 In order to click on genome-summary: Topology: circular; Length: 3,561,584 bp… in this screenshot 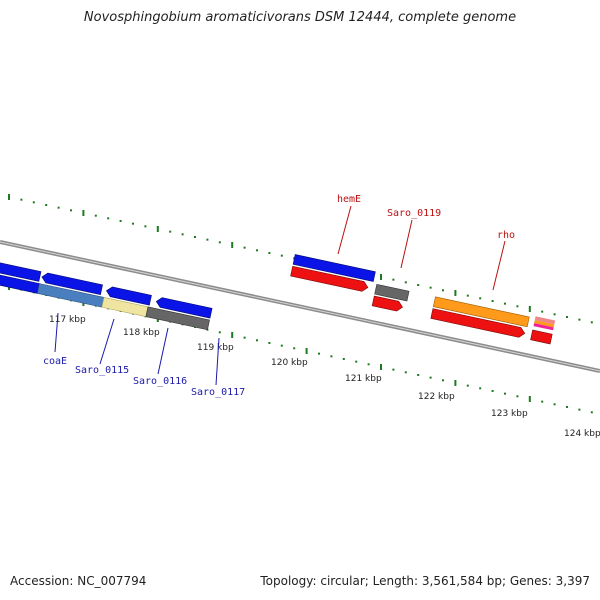, I will do `click(425, 581)`.